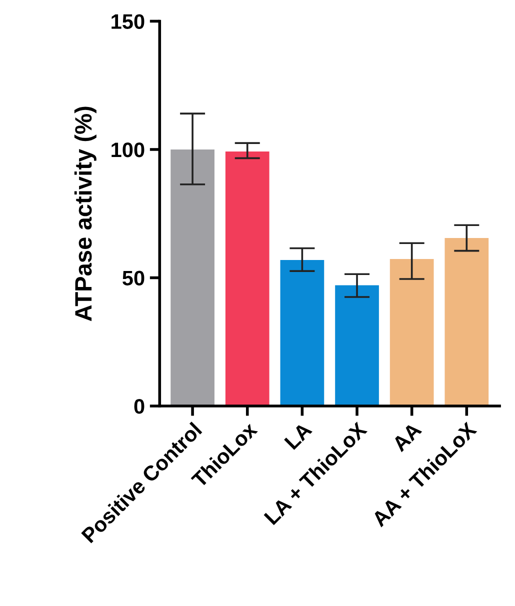 The width and height of the screenshot is (515, 606). What do you see at coordinates (128, 150) in the screenshot?
I see `y-tick-label: 100` at bounding box center [128, 150].